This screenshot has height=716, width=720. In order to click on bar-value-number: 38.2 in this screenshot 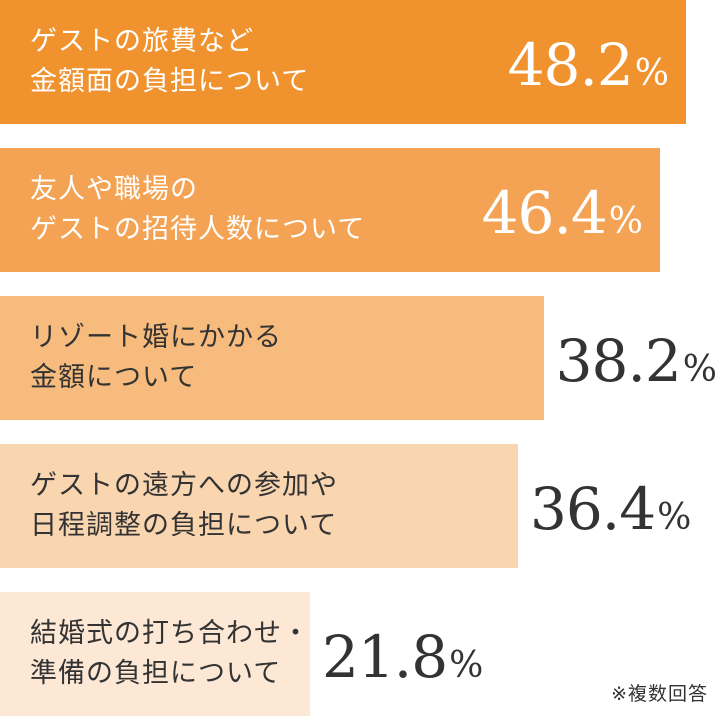, I will do `click(618, 361)`.